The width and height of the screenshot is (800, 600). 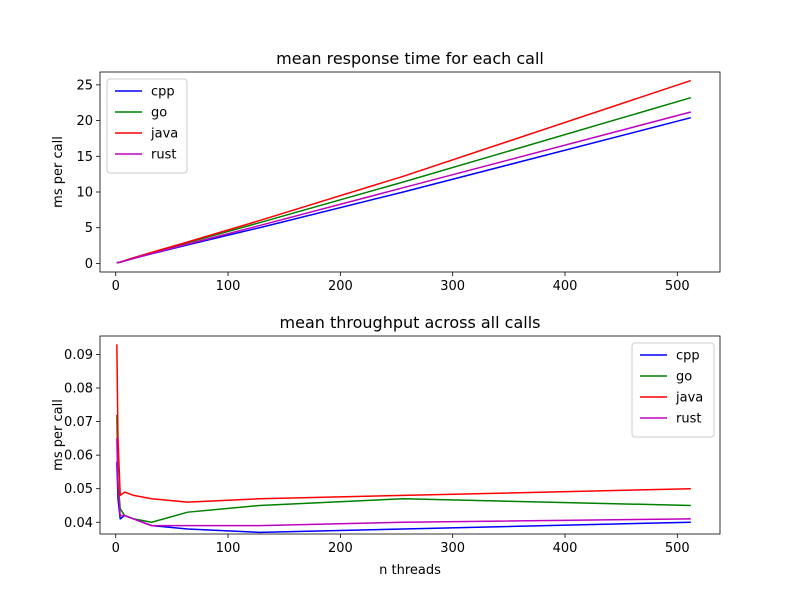 What do you see at coordinates (89, 264) in the screenshot?
I see `y-tick-label: 0` at bounding box center [89, 264].